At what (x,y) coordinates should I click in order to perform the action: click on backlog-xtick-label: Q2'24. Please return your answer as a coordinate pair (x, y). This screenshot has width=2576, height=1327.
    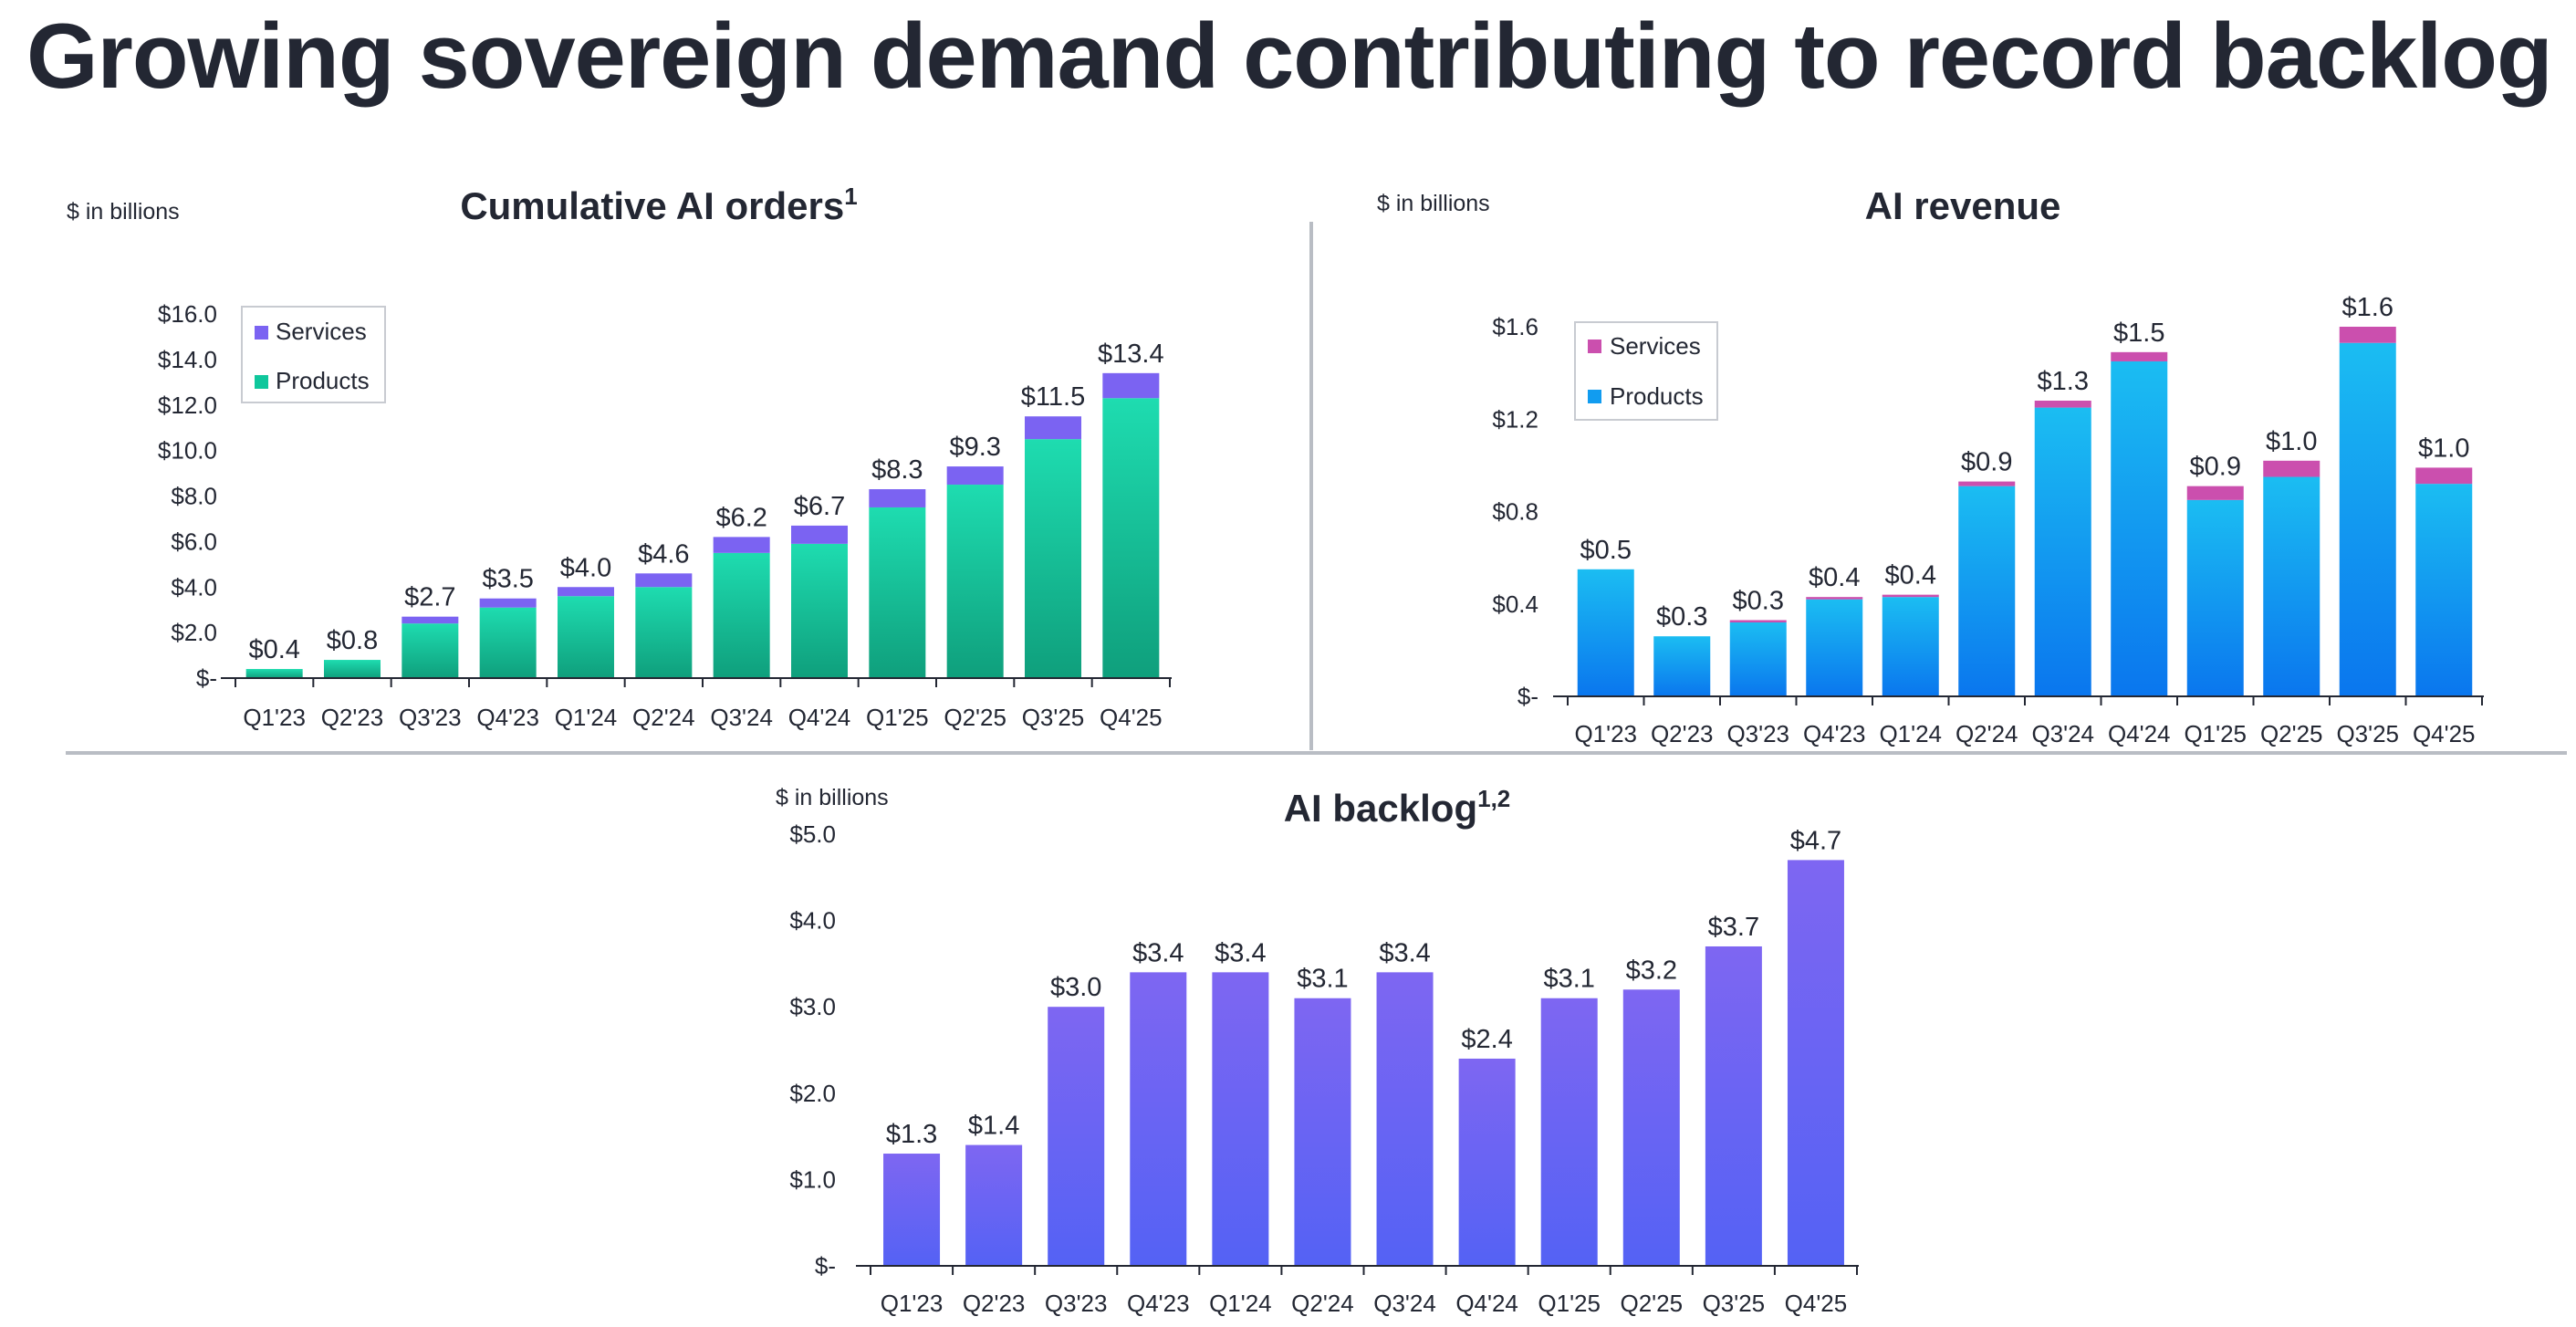
    Looking at the image, I should click on (1322, 1303).